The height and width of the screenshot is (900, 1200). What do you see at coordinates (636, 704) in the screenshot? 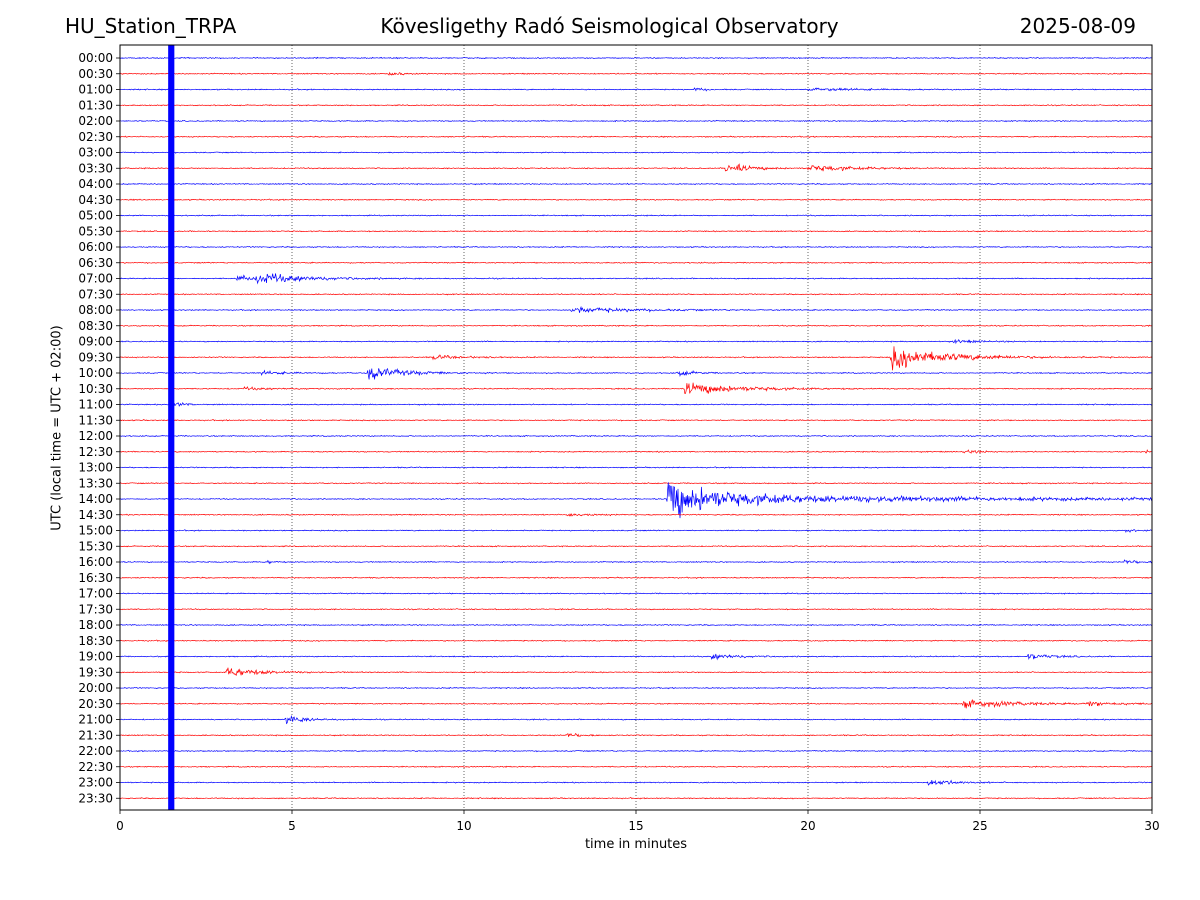
I see `trace-2030` at bounding box center [636, 704].